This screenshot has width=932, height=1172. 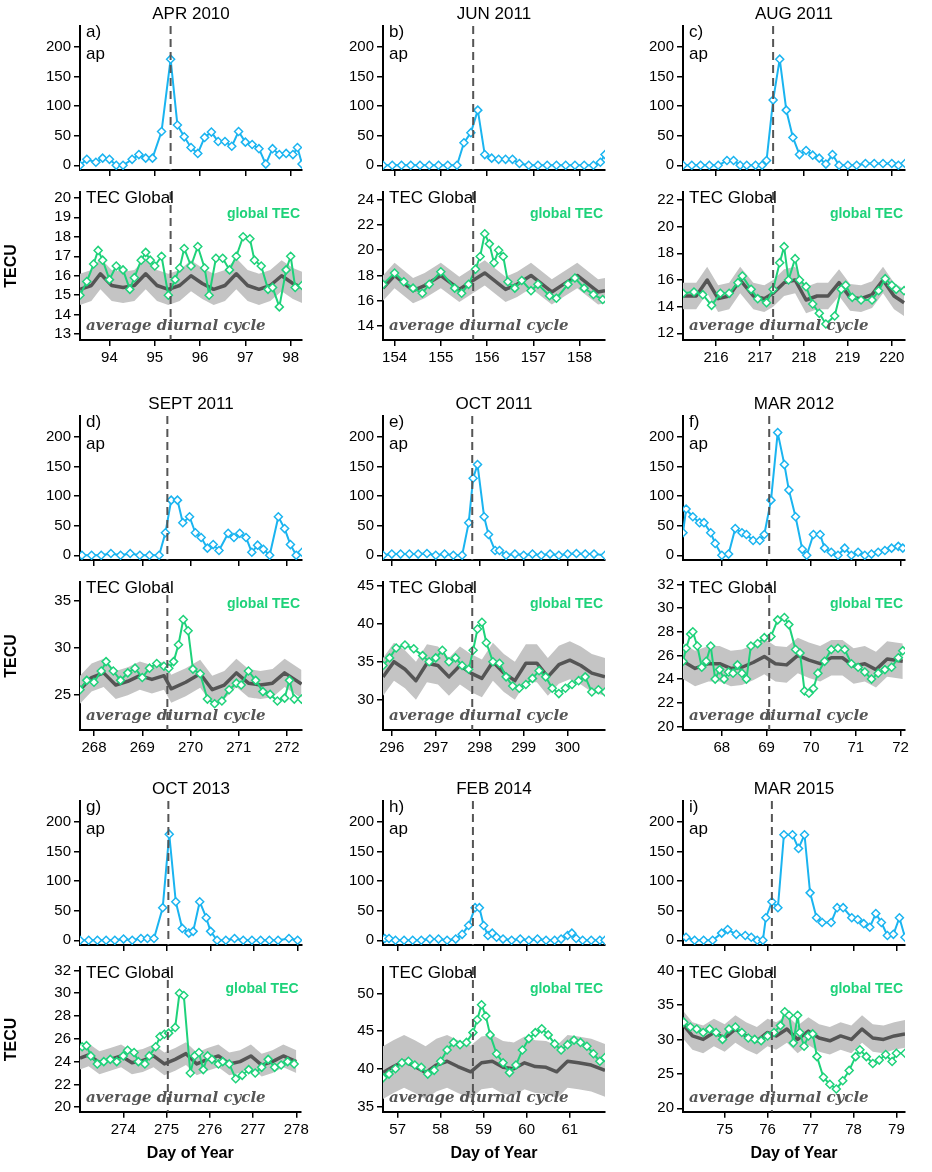 What do you see at coordinates (365, 198) in the screenshot?
I see `y-tick-label: 24` at bounding box center [365, 198].